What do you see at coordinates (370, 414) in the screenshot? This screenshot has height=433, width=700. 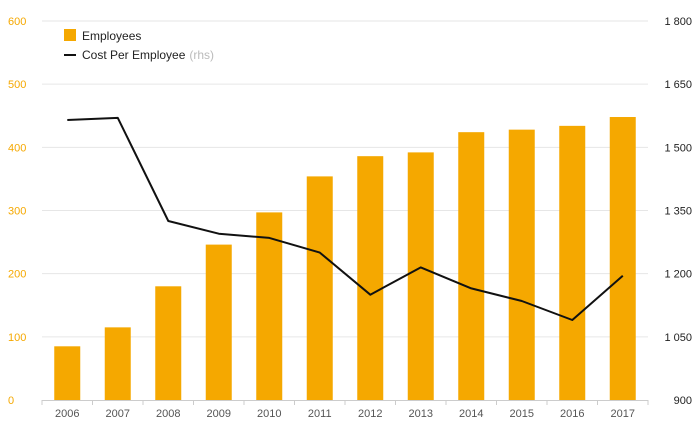 I see `x-tick-label: 2012` at bounding box center [370, 414].